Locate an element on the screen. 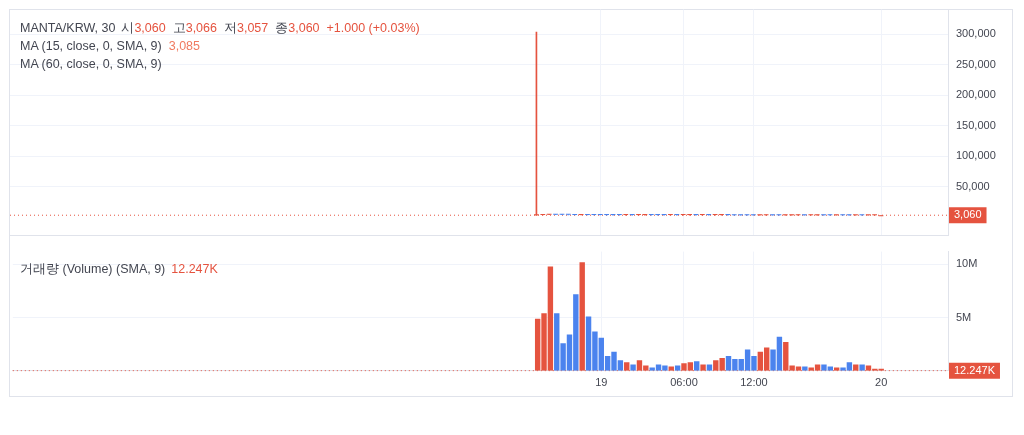 The height and width of the screenshot is (435, 1024). y-tick-label: 100,000 is located at coordinates (976, 155).